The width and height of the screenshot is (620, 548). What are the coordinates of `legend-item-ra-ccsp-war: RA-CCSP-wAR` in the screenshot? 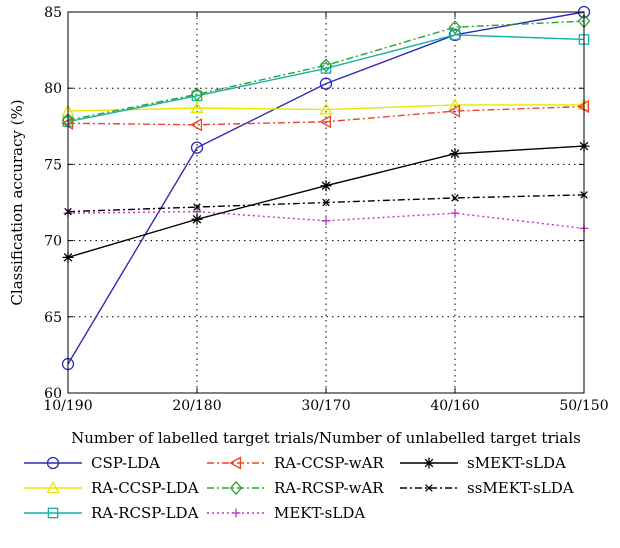 It's located at (295, 463).